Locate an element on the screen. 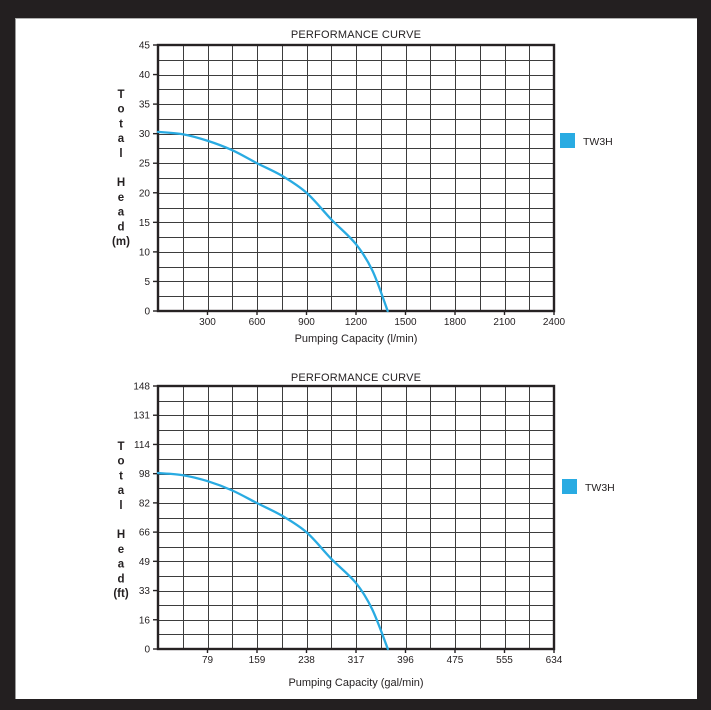 This screenshot has width=711, height=710. y-tick-label: 16 is located at coordinates (145, 620).